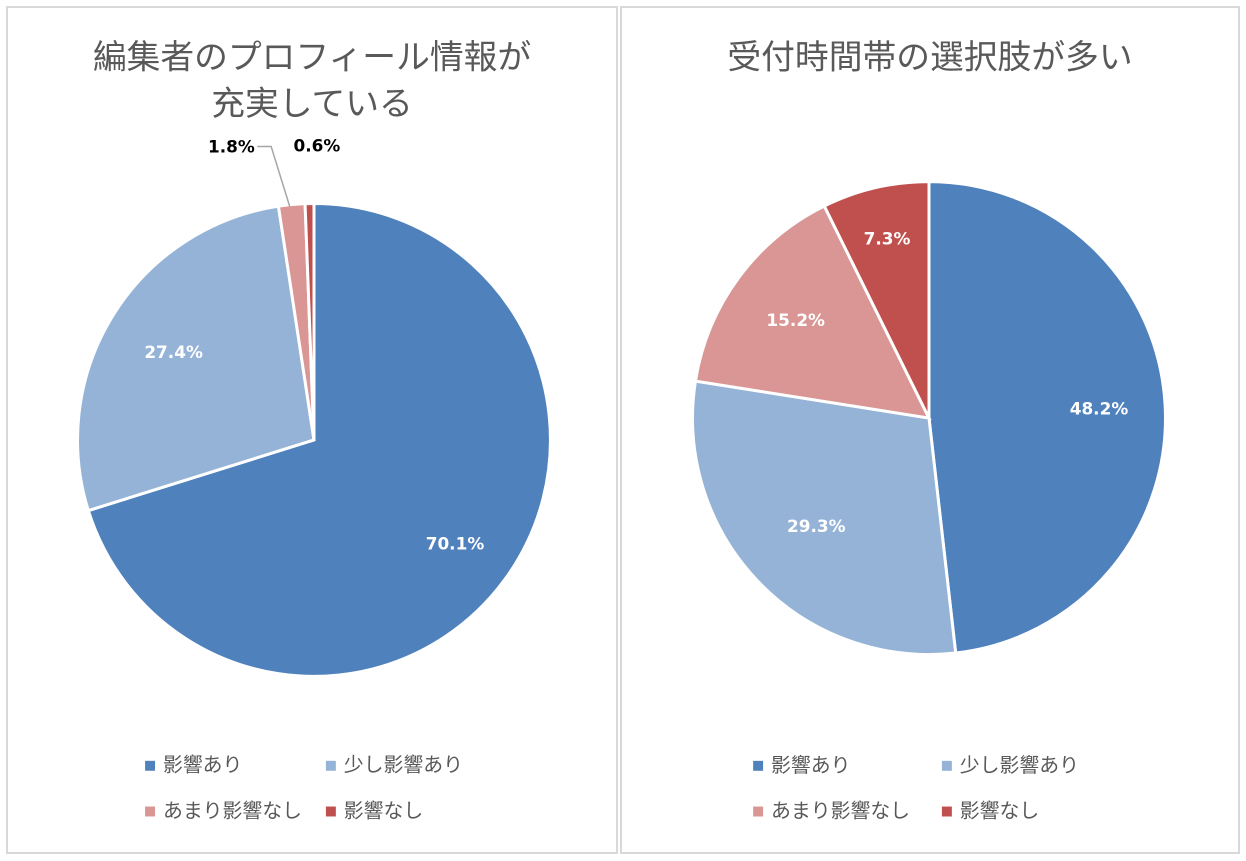  I want to click on data-label-4: 7.3%, so click(887, 238).